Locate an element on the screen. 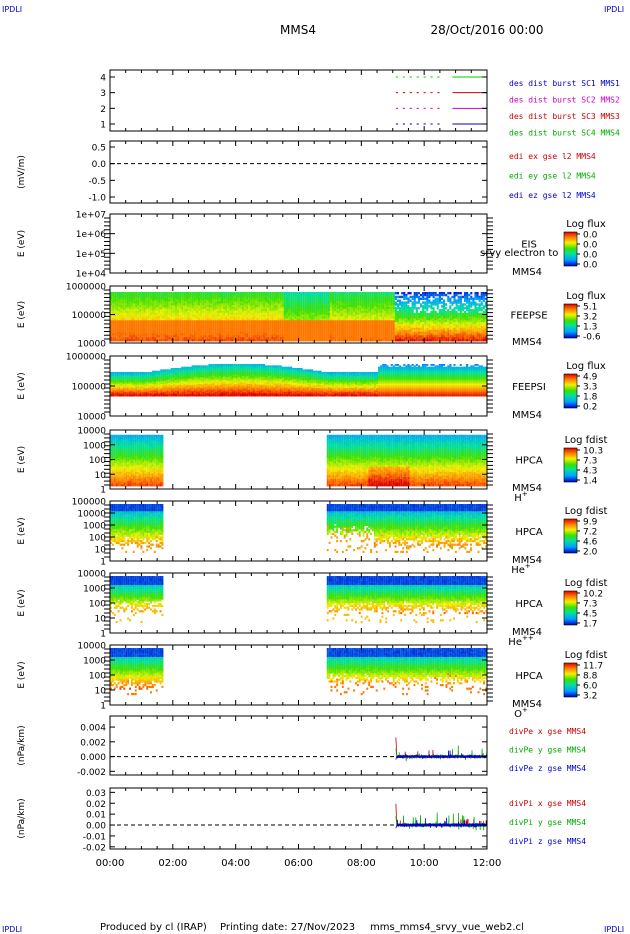 Image resolution: width=630 pixels, height=934 pixels. corner-label-bottom-left: IPDLI is located at coordinates (12, 929).